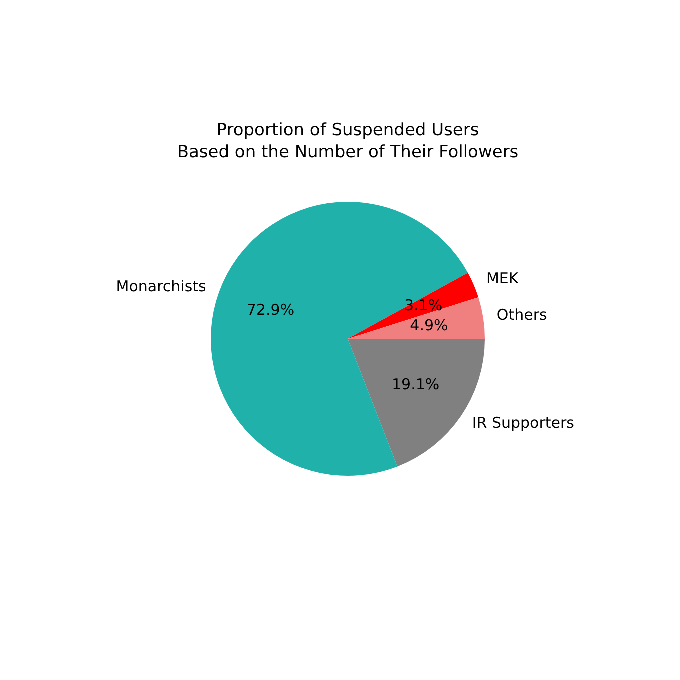  What do you see at coordinates (522, 315) in the screenshot?
I see `slice-label: Others` at bounding box center [522, 315].